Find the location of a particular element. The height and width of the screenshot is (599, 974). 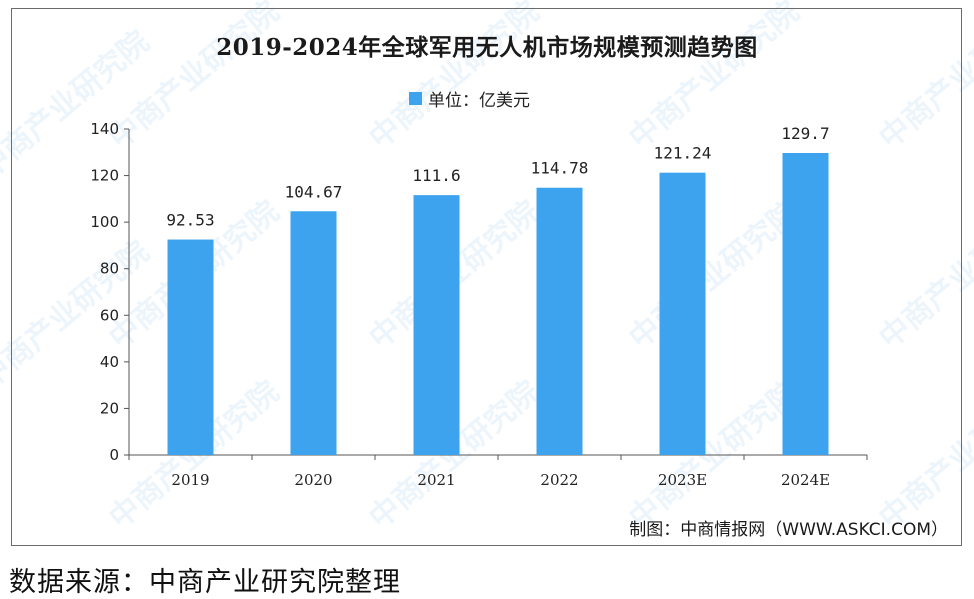

y-tick-label: 0 is located at coordinates (114, 455).